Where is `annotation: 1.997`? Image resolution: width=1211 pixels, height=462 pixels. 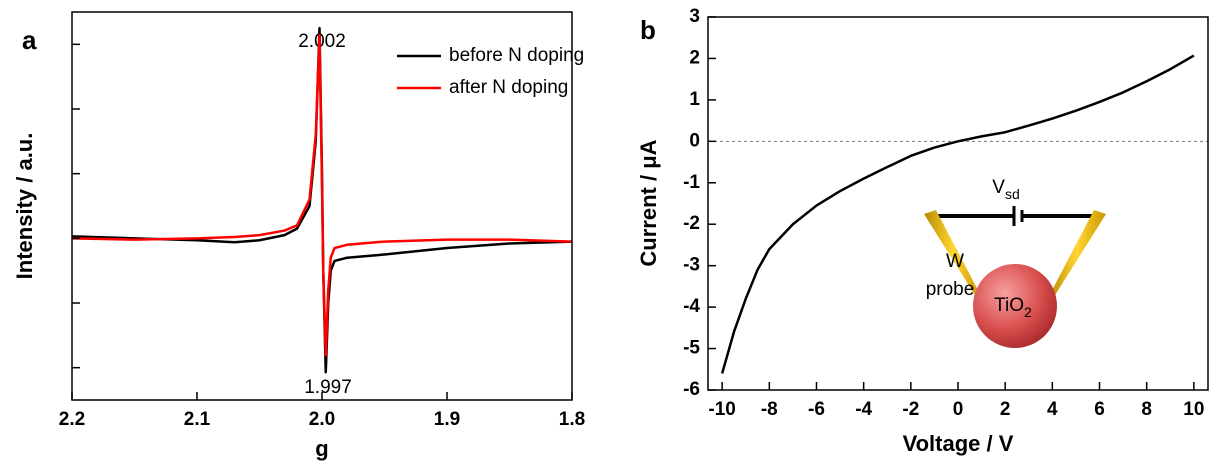
annotation: 1.997 is located at coordinates (328, 387).